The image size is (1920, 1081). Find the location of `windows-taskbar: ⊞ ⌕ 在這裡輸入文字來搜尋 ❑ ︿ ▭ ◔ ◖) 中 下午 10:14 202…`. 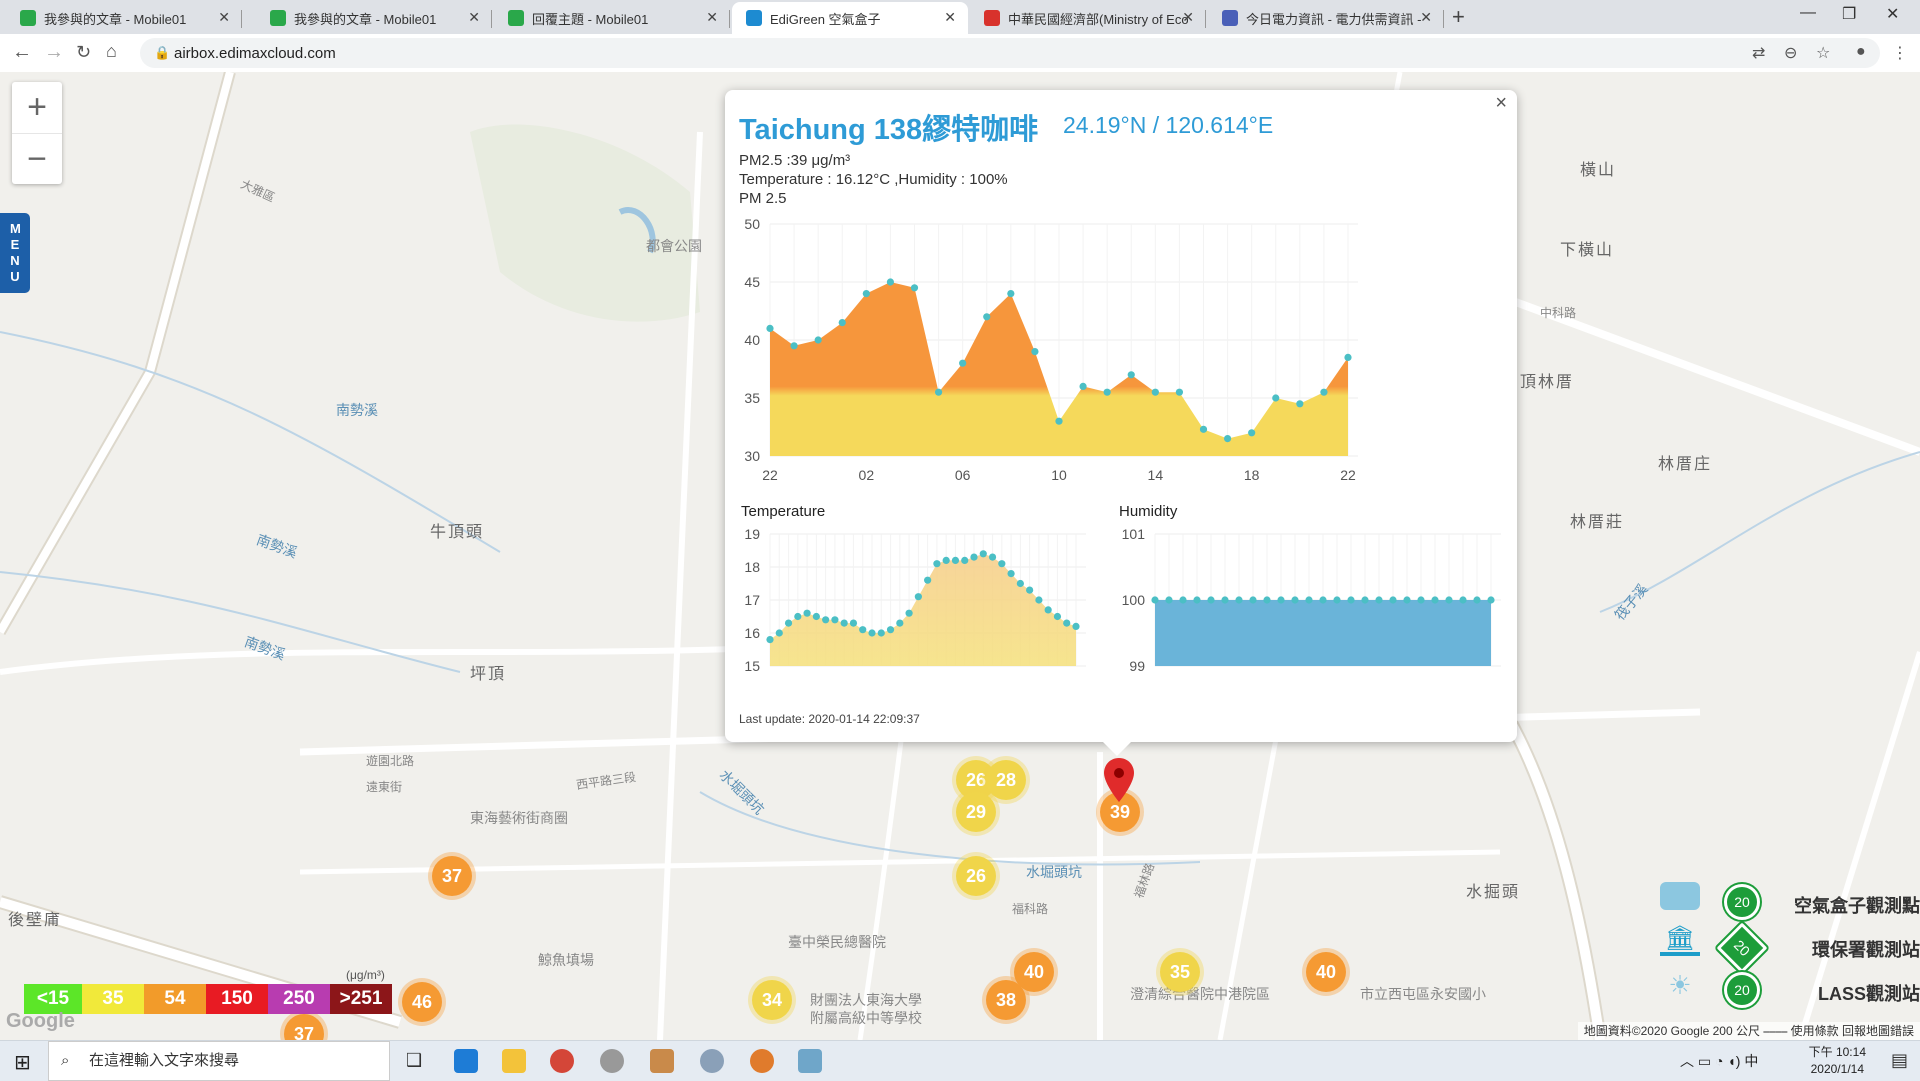

windows-taskbar: ⊞ ⌕ 在這裡輸入文字來搜尋 ❑ ︿ ▭ ◔ ◖) 中 下午 10:14 202… is located at coordinates (960, 1060).